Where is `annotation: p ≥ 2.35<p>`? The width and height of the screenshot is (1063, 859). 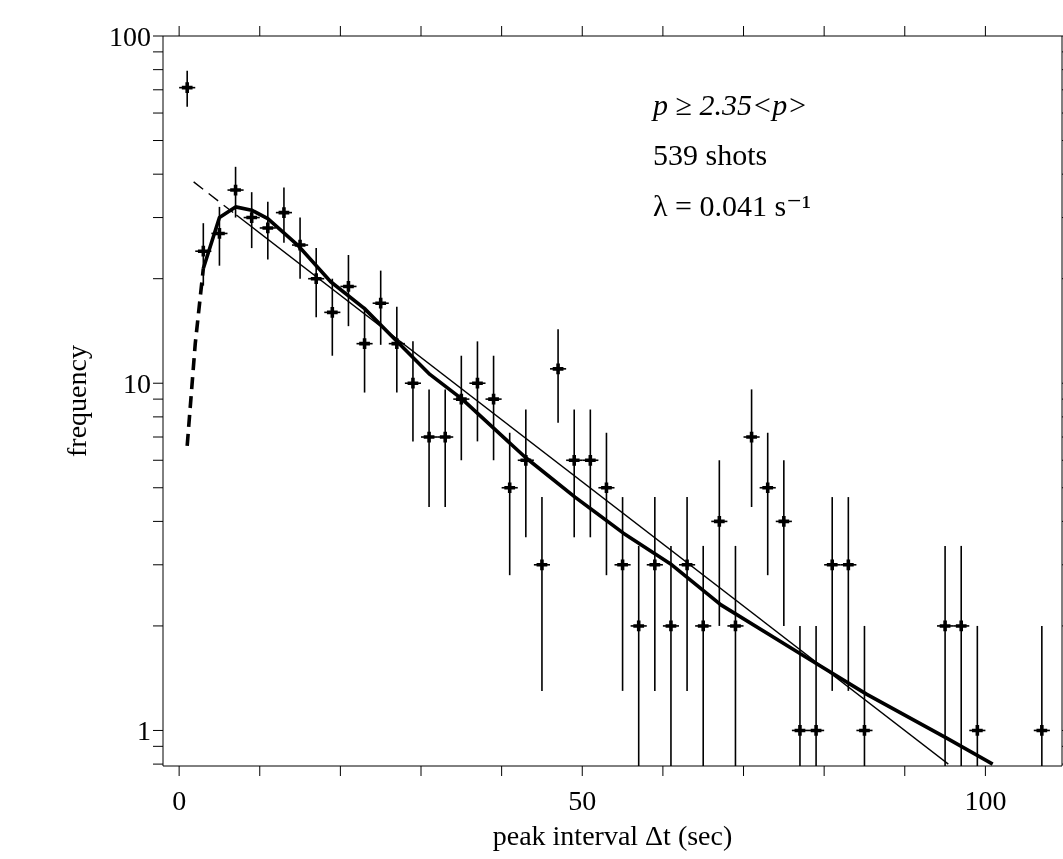
annotation: p ≥ 2.35<p> is located at coordinates (730, 105).